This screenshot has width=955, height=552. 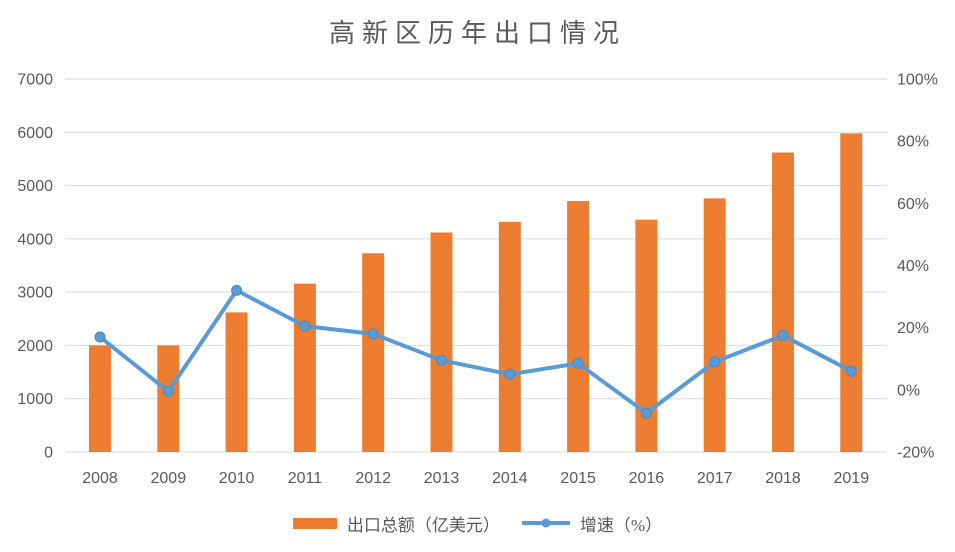 What do you see at coordinates (35, 133) in the screenshot?
I see `left-axis-label-6000: 6000` at bounding box center [35, 133].